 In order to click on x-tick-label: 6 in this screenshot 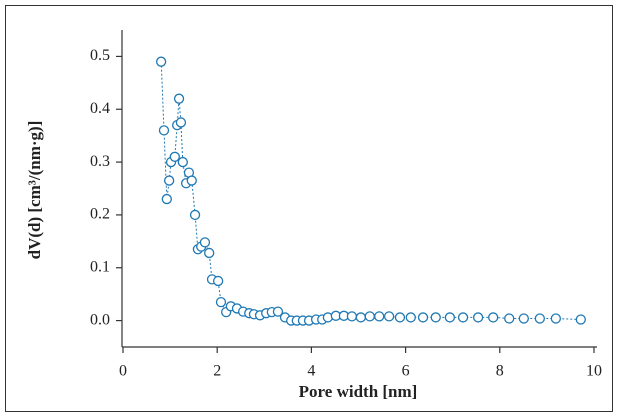, I will do `click(406, 371)`.